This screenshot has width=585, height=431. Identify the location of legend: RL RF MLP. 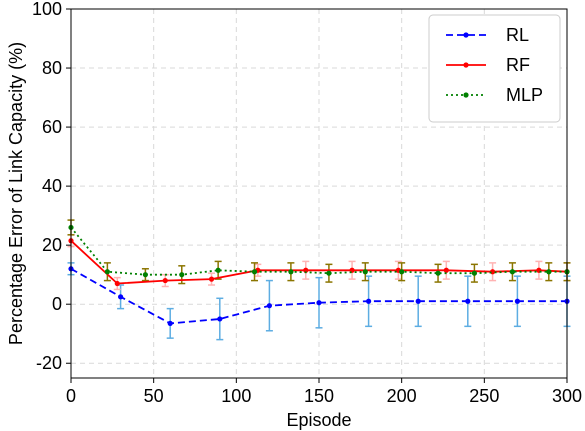
(494, 68).